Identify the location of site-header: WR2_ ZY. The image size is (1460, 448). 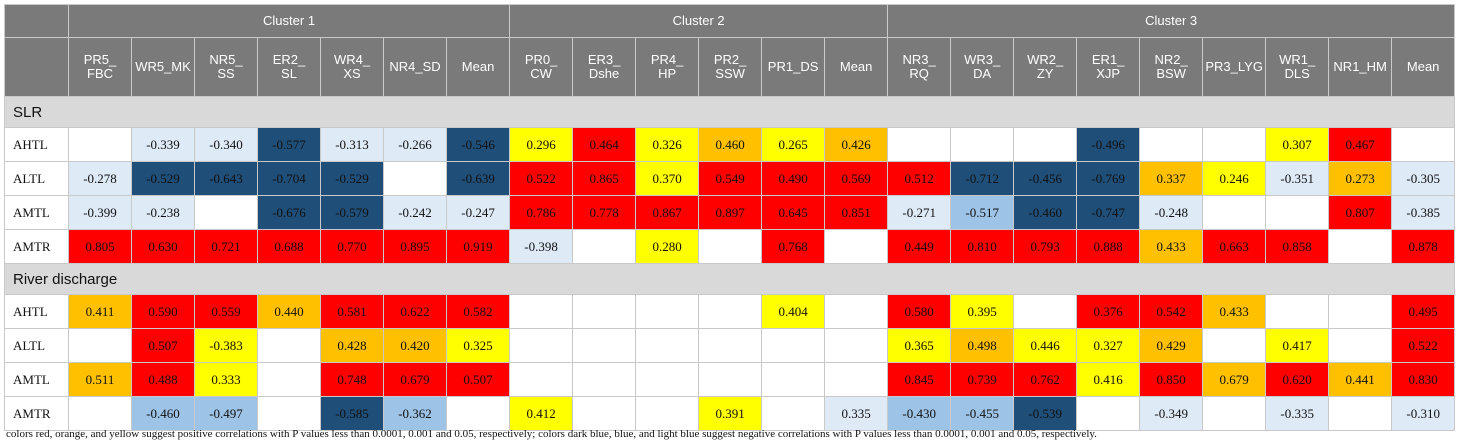
(1045, 67).